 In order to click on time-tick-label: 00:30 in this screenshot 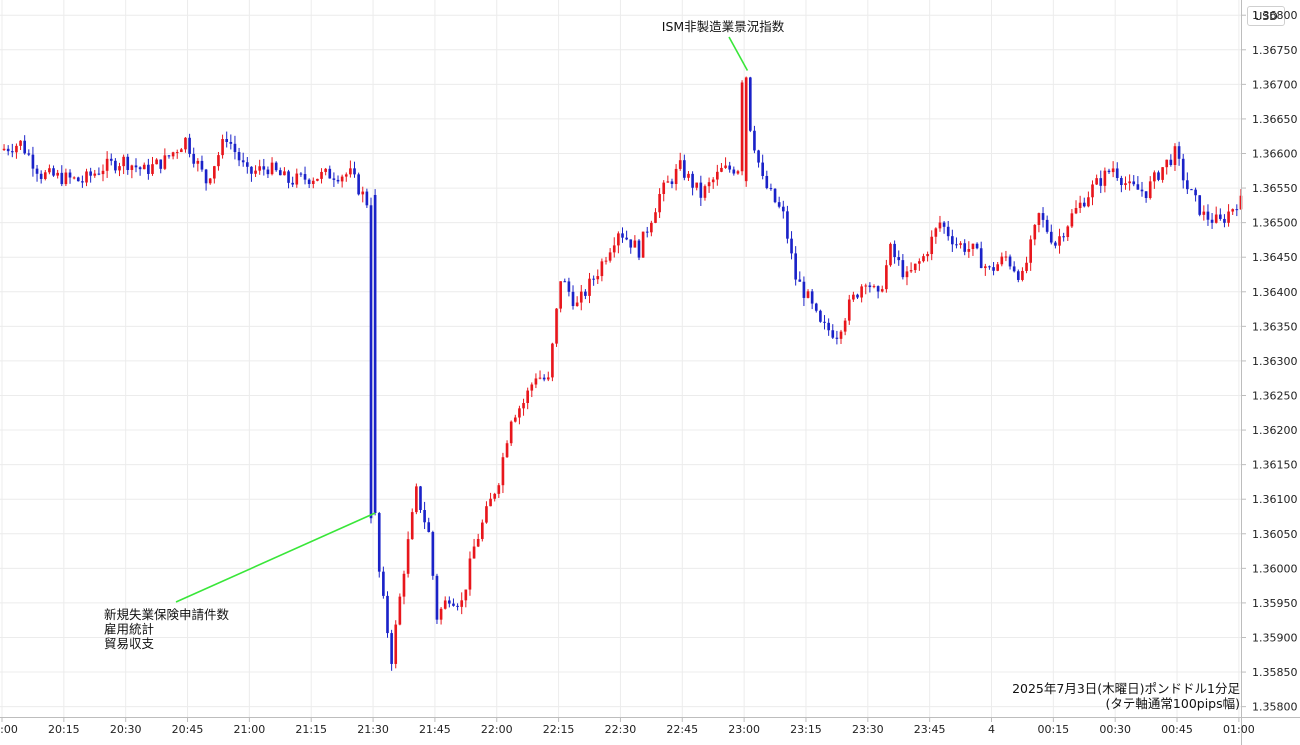, I will do `click(1115, 729)`.